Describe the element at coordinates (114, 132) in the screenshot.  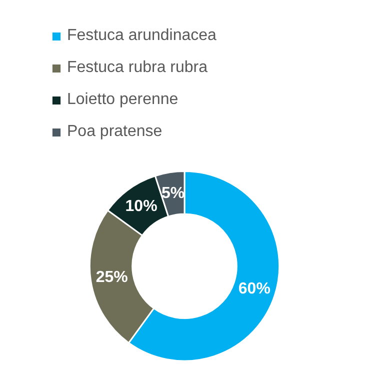
I see `legend-label: Poa pratense` at that location.